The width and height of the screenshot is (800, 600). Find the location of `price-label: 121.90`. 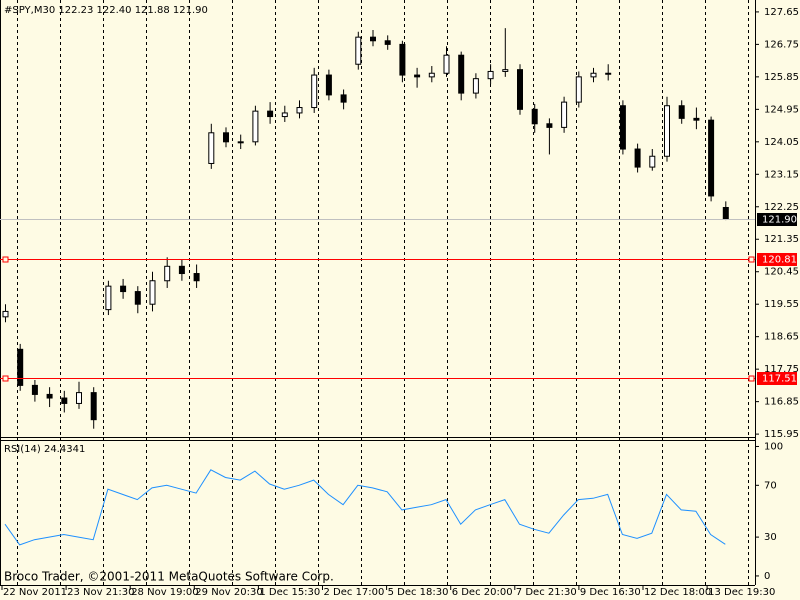

price-label: 121.90 is located at coordinates (779, 220).